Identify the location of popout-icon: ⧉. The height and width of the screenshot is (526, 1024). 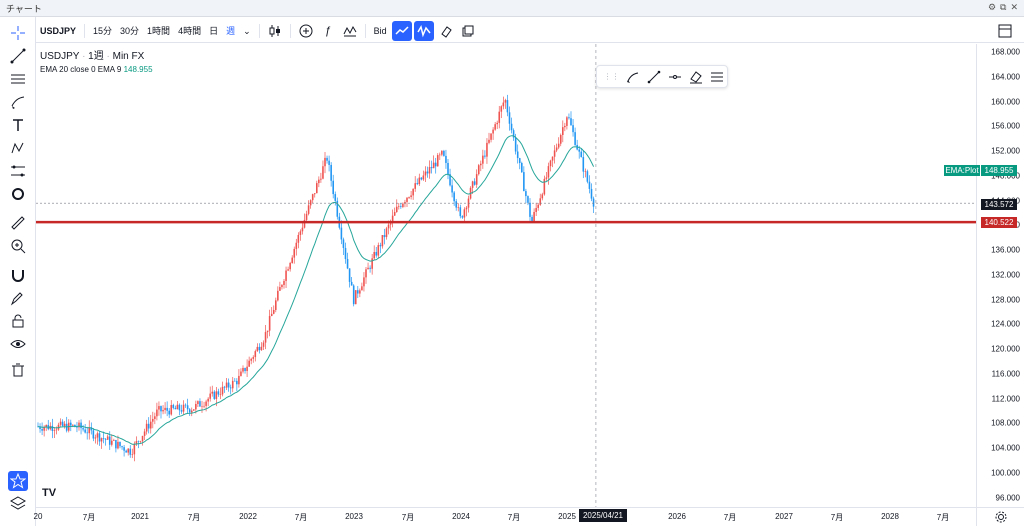
(1003, 7).